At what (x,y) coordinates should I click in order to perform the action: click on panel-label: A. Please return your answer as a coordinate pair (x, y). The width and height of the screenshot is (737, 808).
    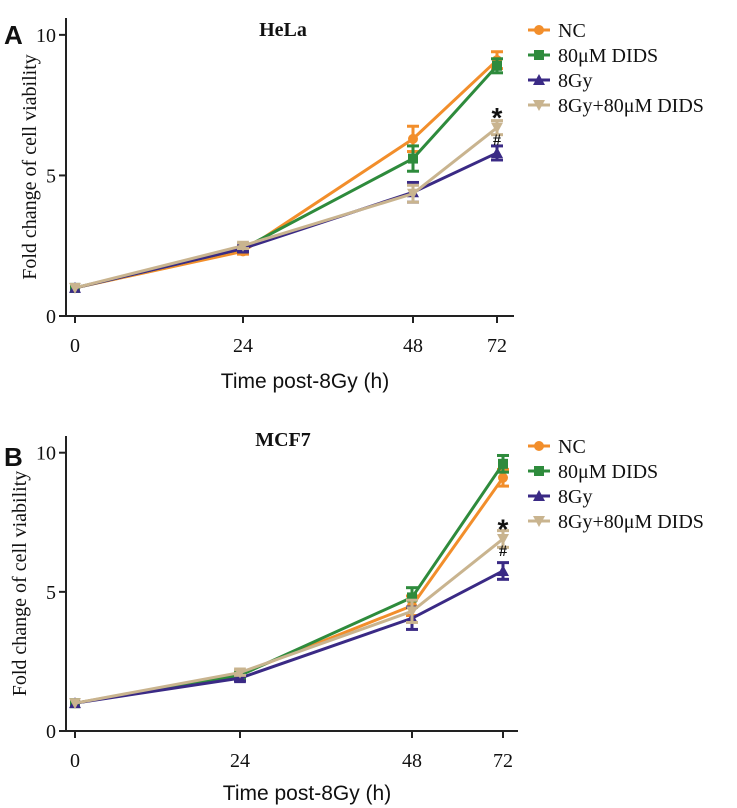
    Looking at the image, I should click on (13, 35).